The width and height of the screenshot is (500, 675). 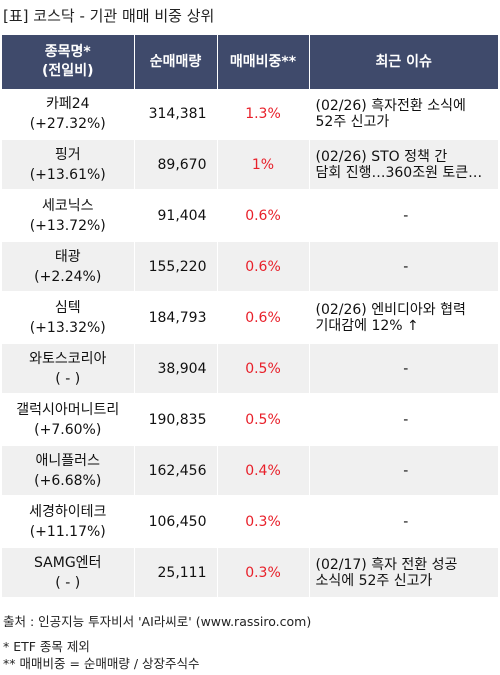 I want to click on stock-name-cell: 카페24 (+27.32%), so click(x=68, y=114).